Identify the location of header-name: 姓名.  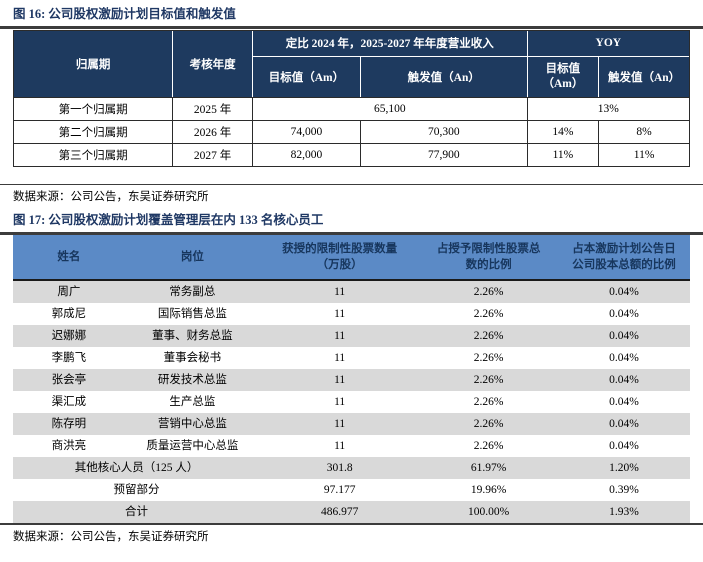
(69, 257).